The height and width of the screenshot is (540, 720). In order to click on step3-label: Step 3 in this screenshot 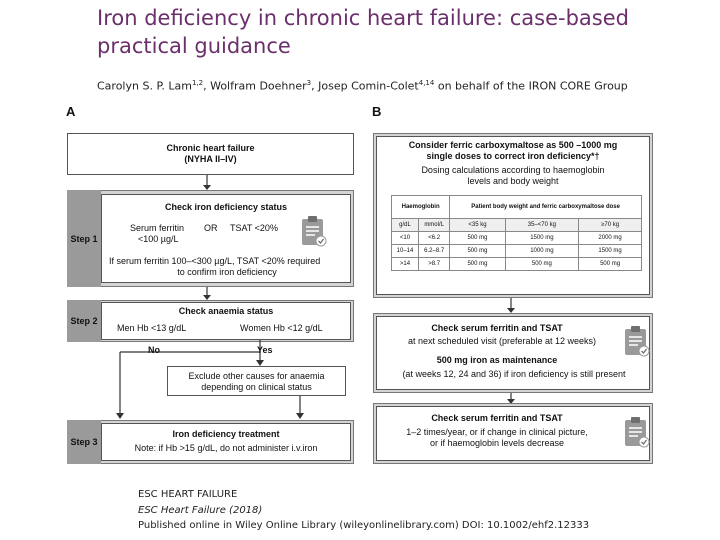, I will do `click(84, 442)`.